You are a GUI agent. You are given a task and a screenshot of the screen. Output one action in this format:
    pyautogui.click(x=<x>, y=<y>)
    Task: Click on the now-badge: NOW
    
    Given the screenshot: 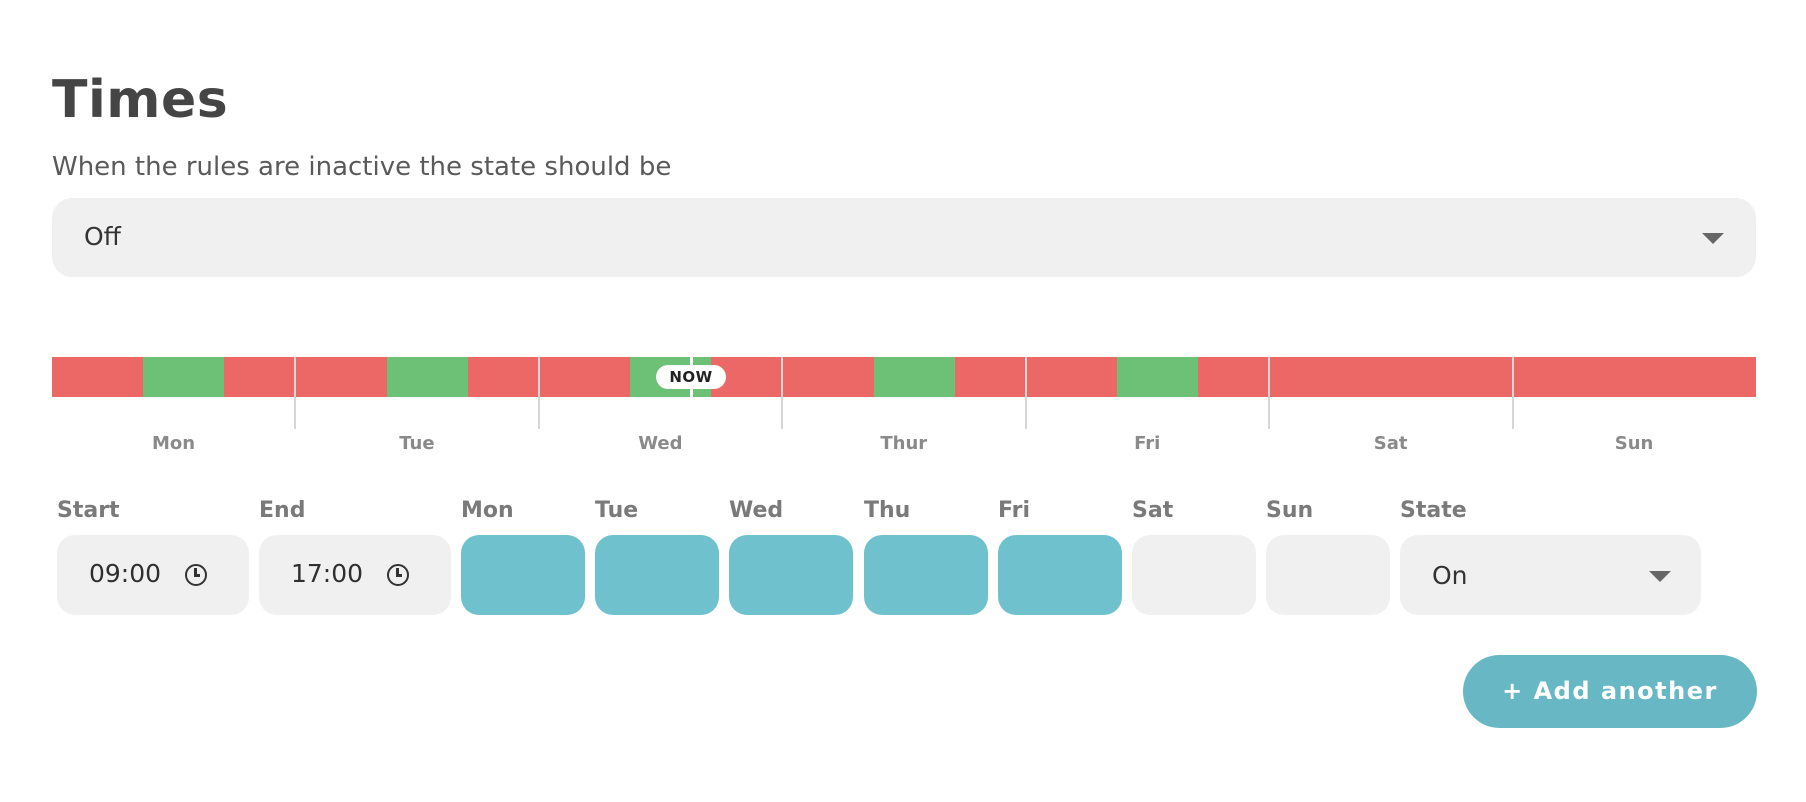 What is the action you would take?
    pyautogui.click(x=691, y=377)
    